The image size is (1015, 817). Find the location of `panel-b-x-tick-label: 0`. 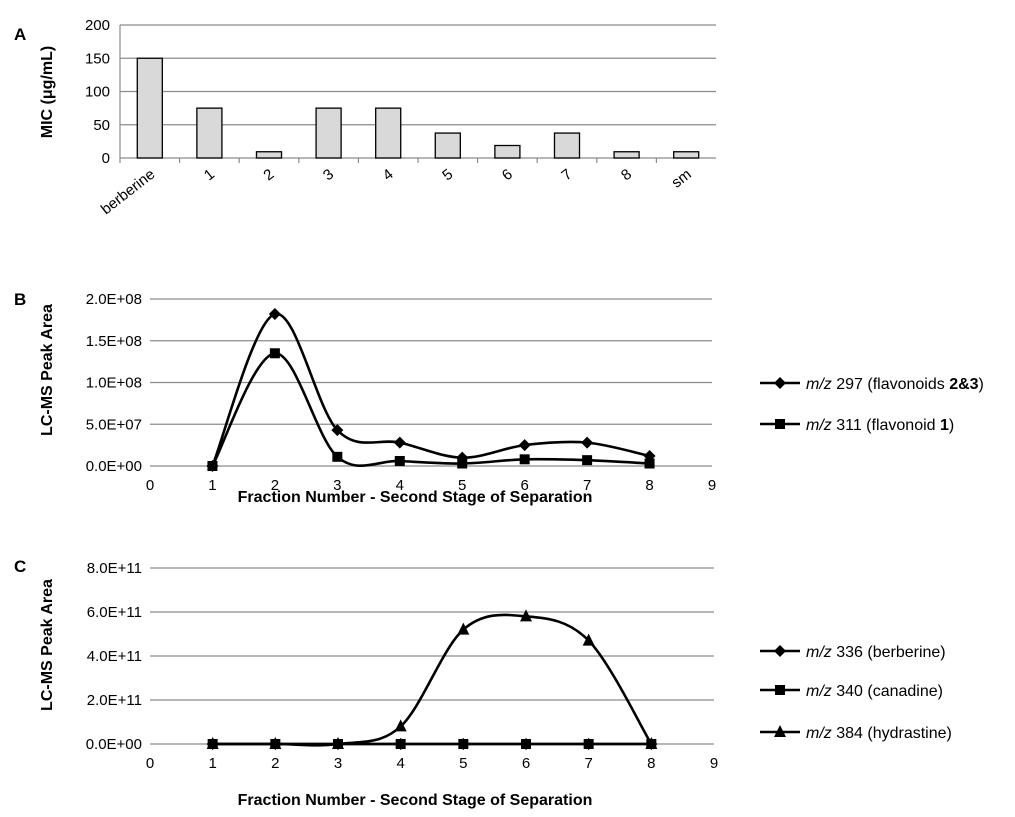

panel-b-x-tick-label: 0 is located at coordinates (150, 485).